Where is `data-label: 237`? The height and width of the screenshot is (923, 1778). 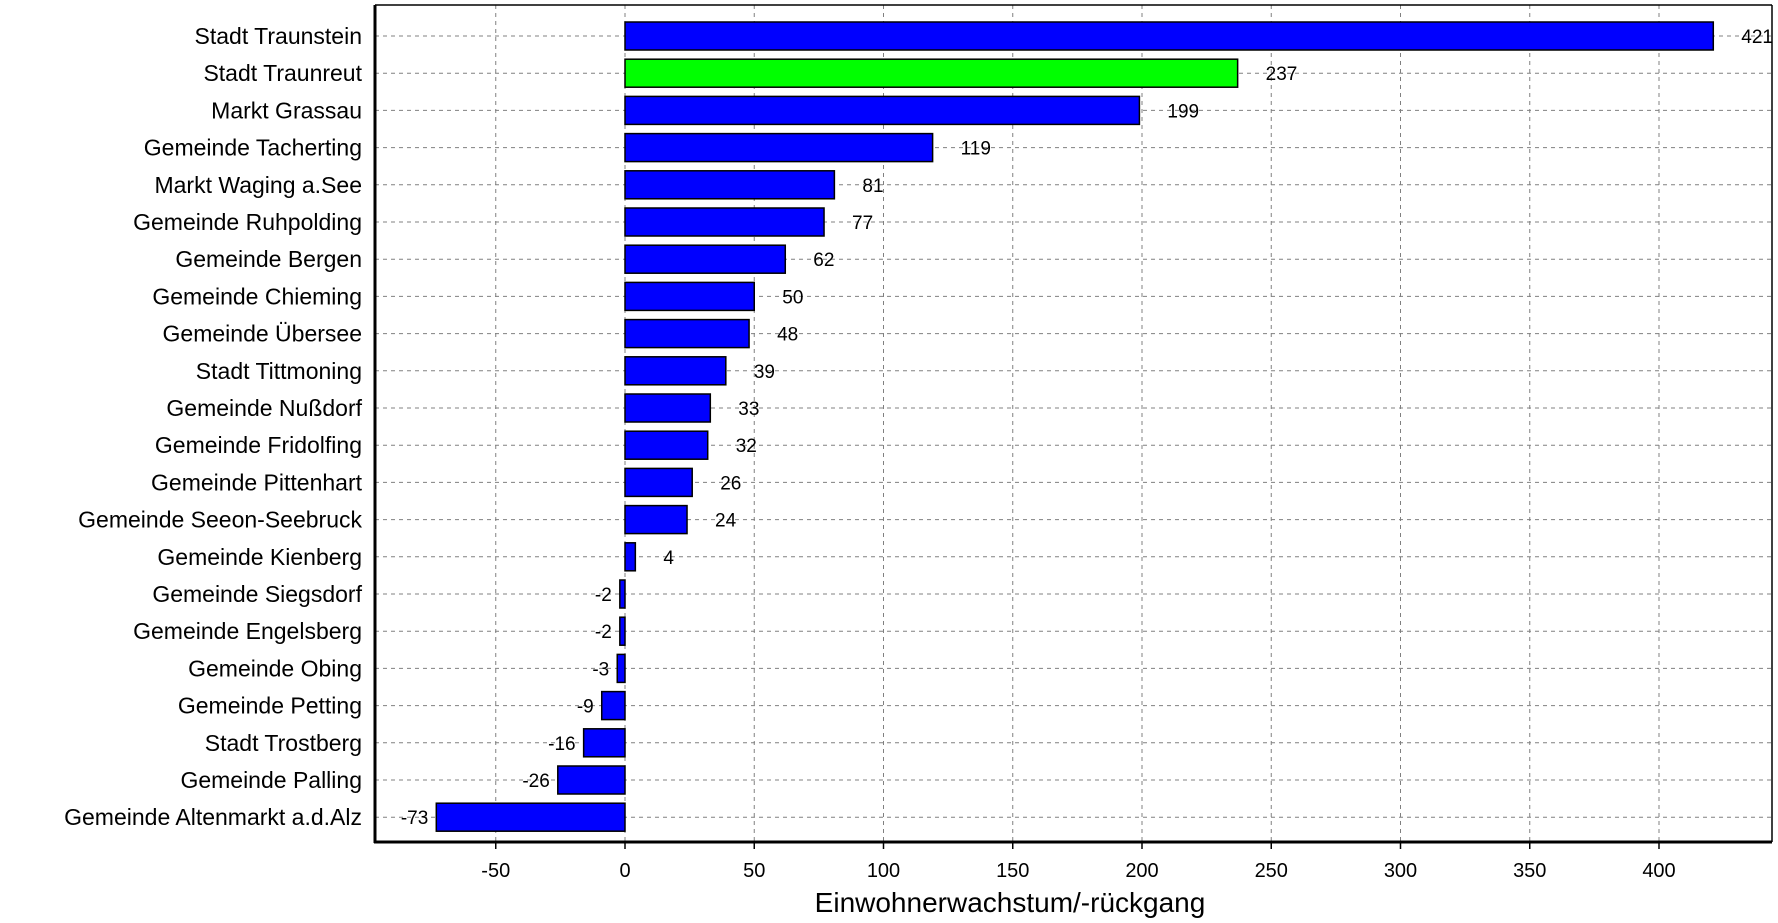 data-label: 237 is located at coordinates (1282, 74).